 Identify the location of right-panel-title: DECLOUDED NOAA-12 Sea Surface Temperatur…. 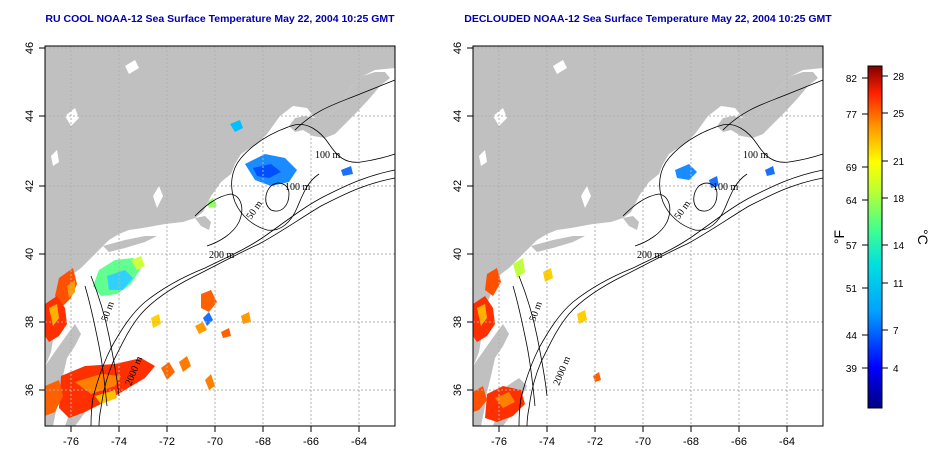
(648, 19).